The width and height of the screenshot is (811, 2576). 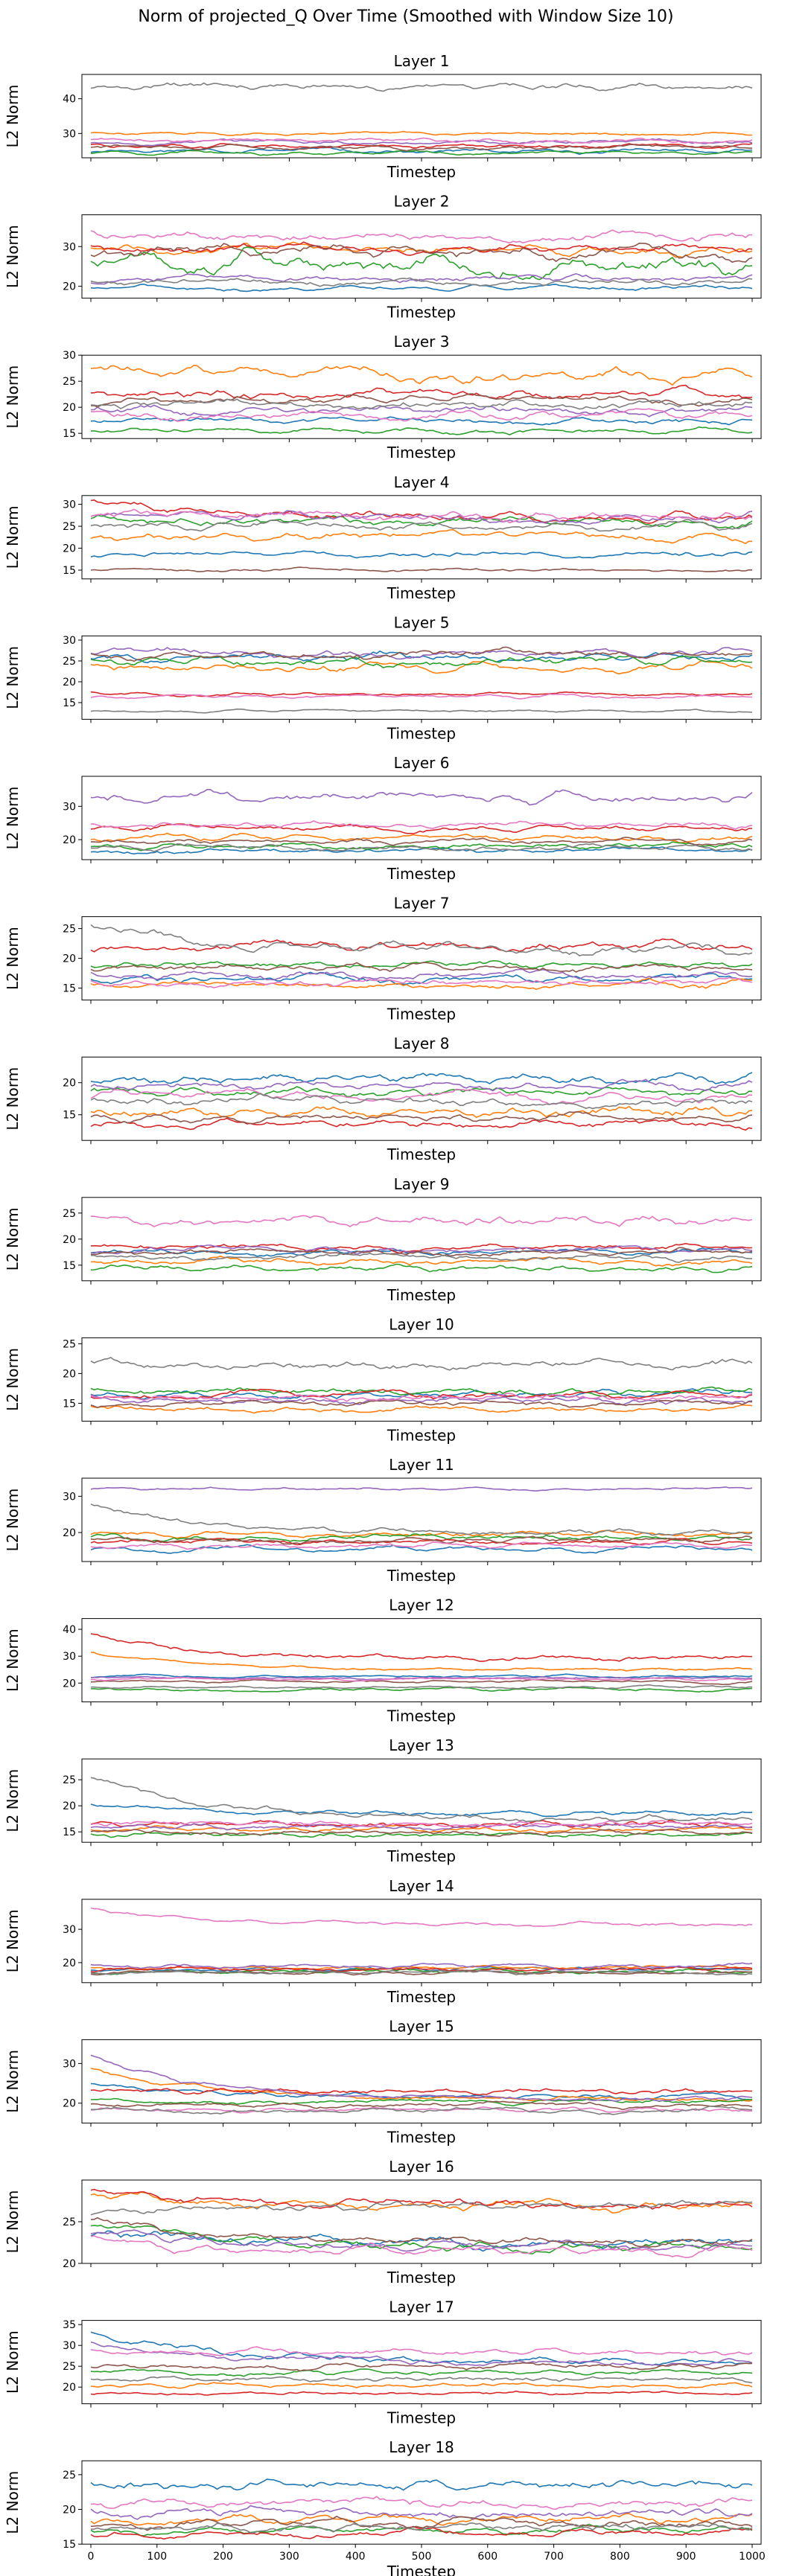 I want to click on x-tick-label: 600, so click(x=487, y=2557).